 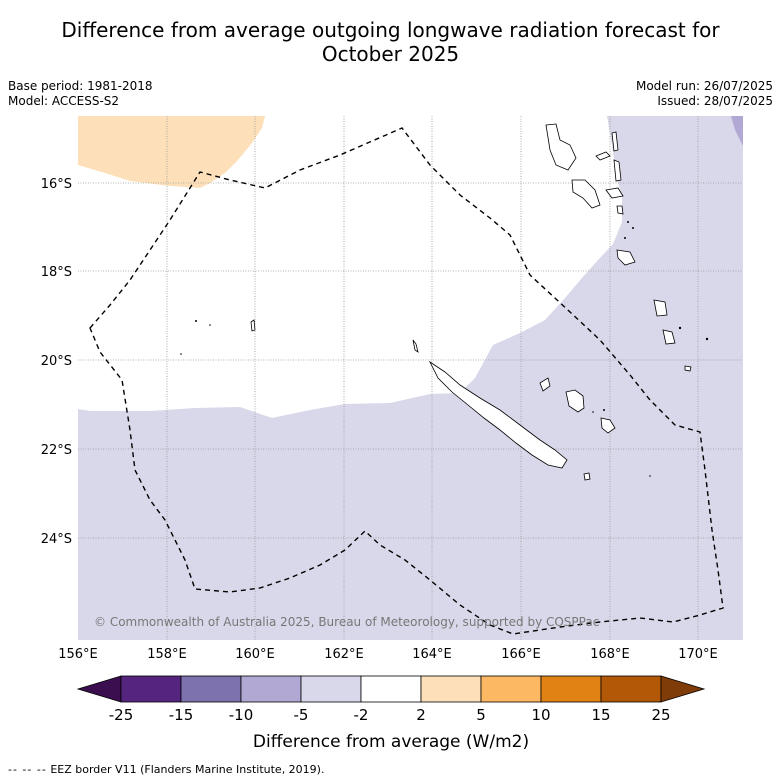 I want to click on colorbar-label: Difference from average (W/m2), so click(x=391, y=742).